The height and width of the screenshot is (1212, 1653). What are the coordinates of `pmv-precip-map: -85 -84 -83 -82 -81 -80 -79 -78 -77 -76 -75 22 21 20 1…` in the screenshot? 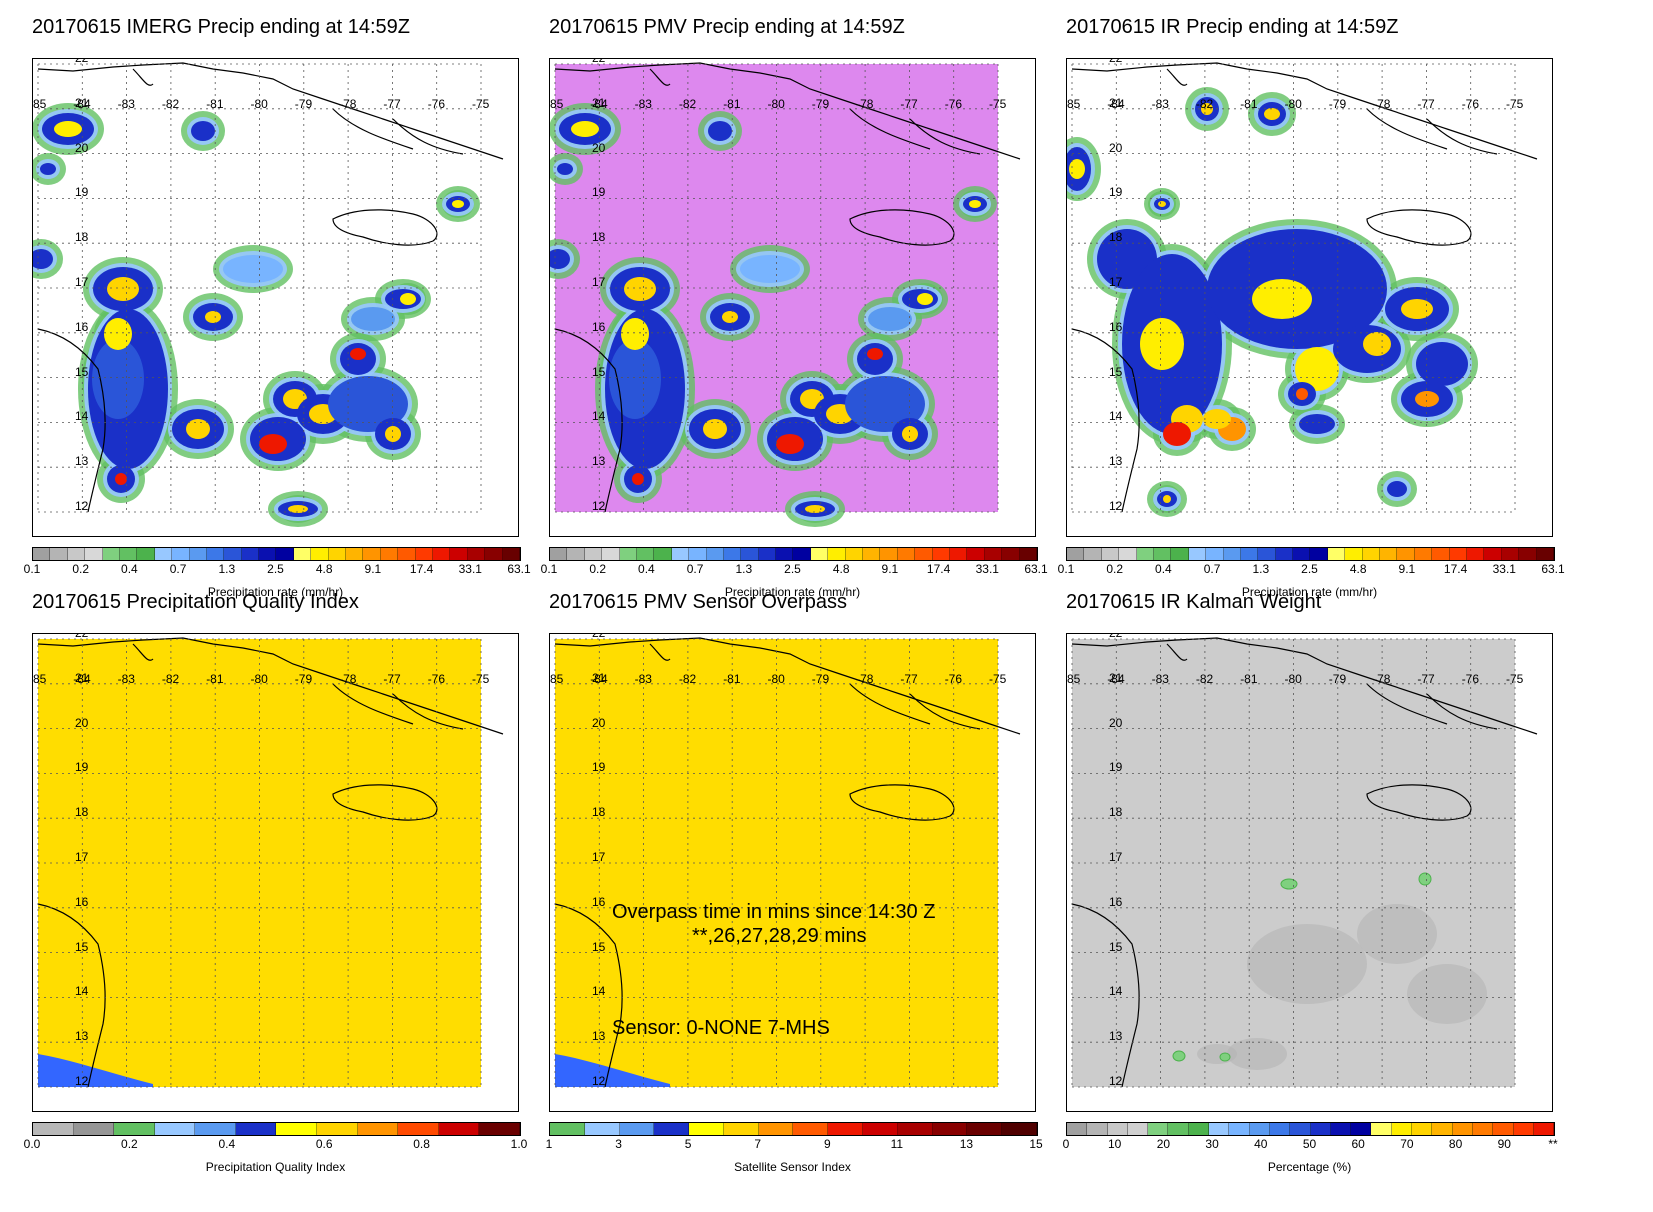 It's located at (792, 297).